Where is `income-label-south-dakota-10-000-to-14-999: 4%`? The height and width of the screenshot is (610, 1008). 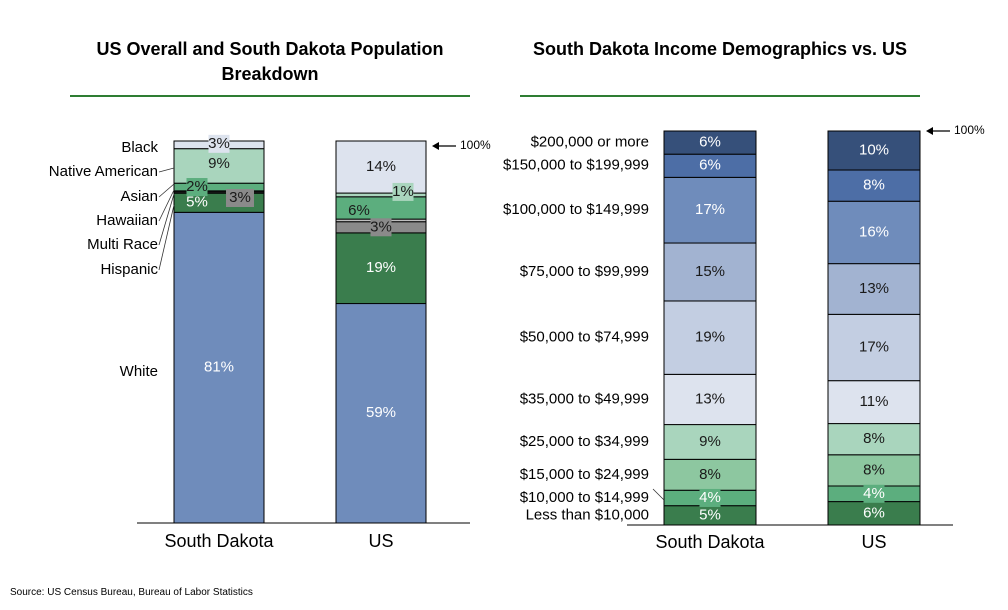 income-label-south-dakota-10-000-to-14-999: 4% is located at coordinates (710, 497).